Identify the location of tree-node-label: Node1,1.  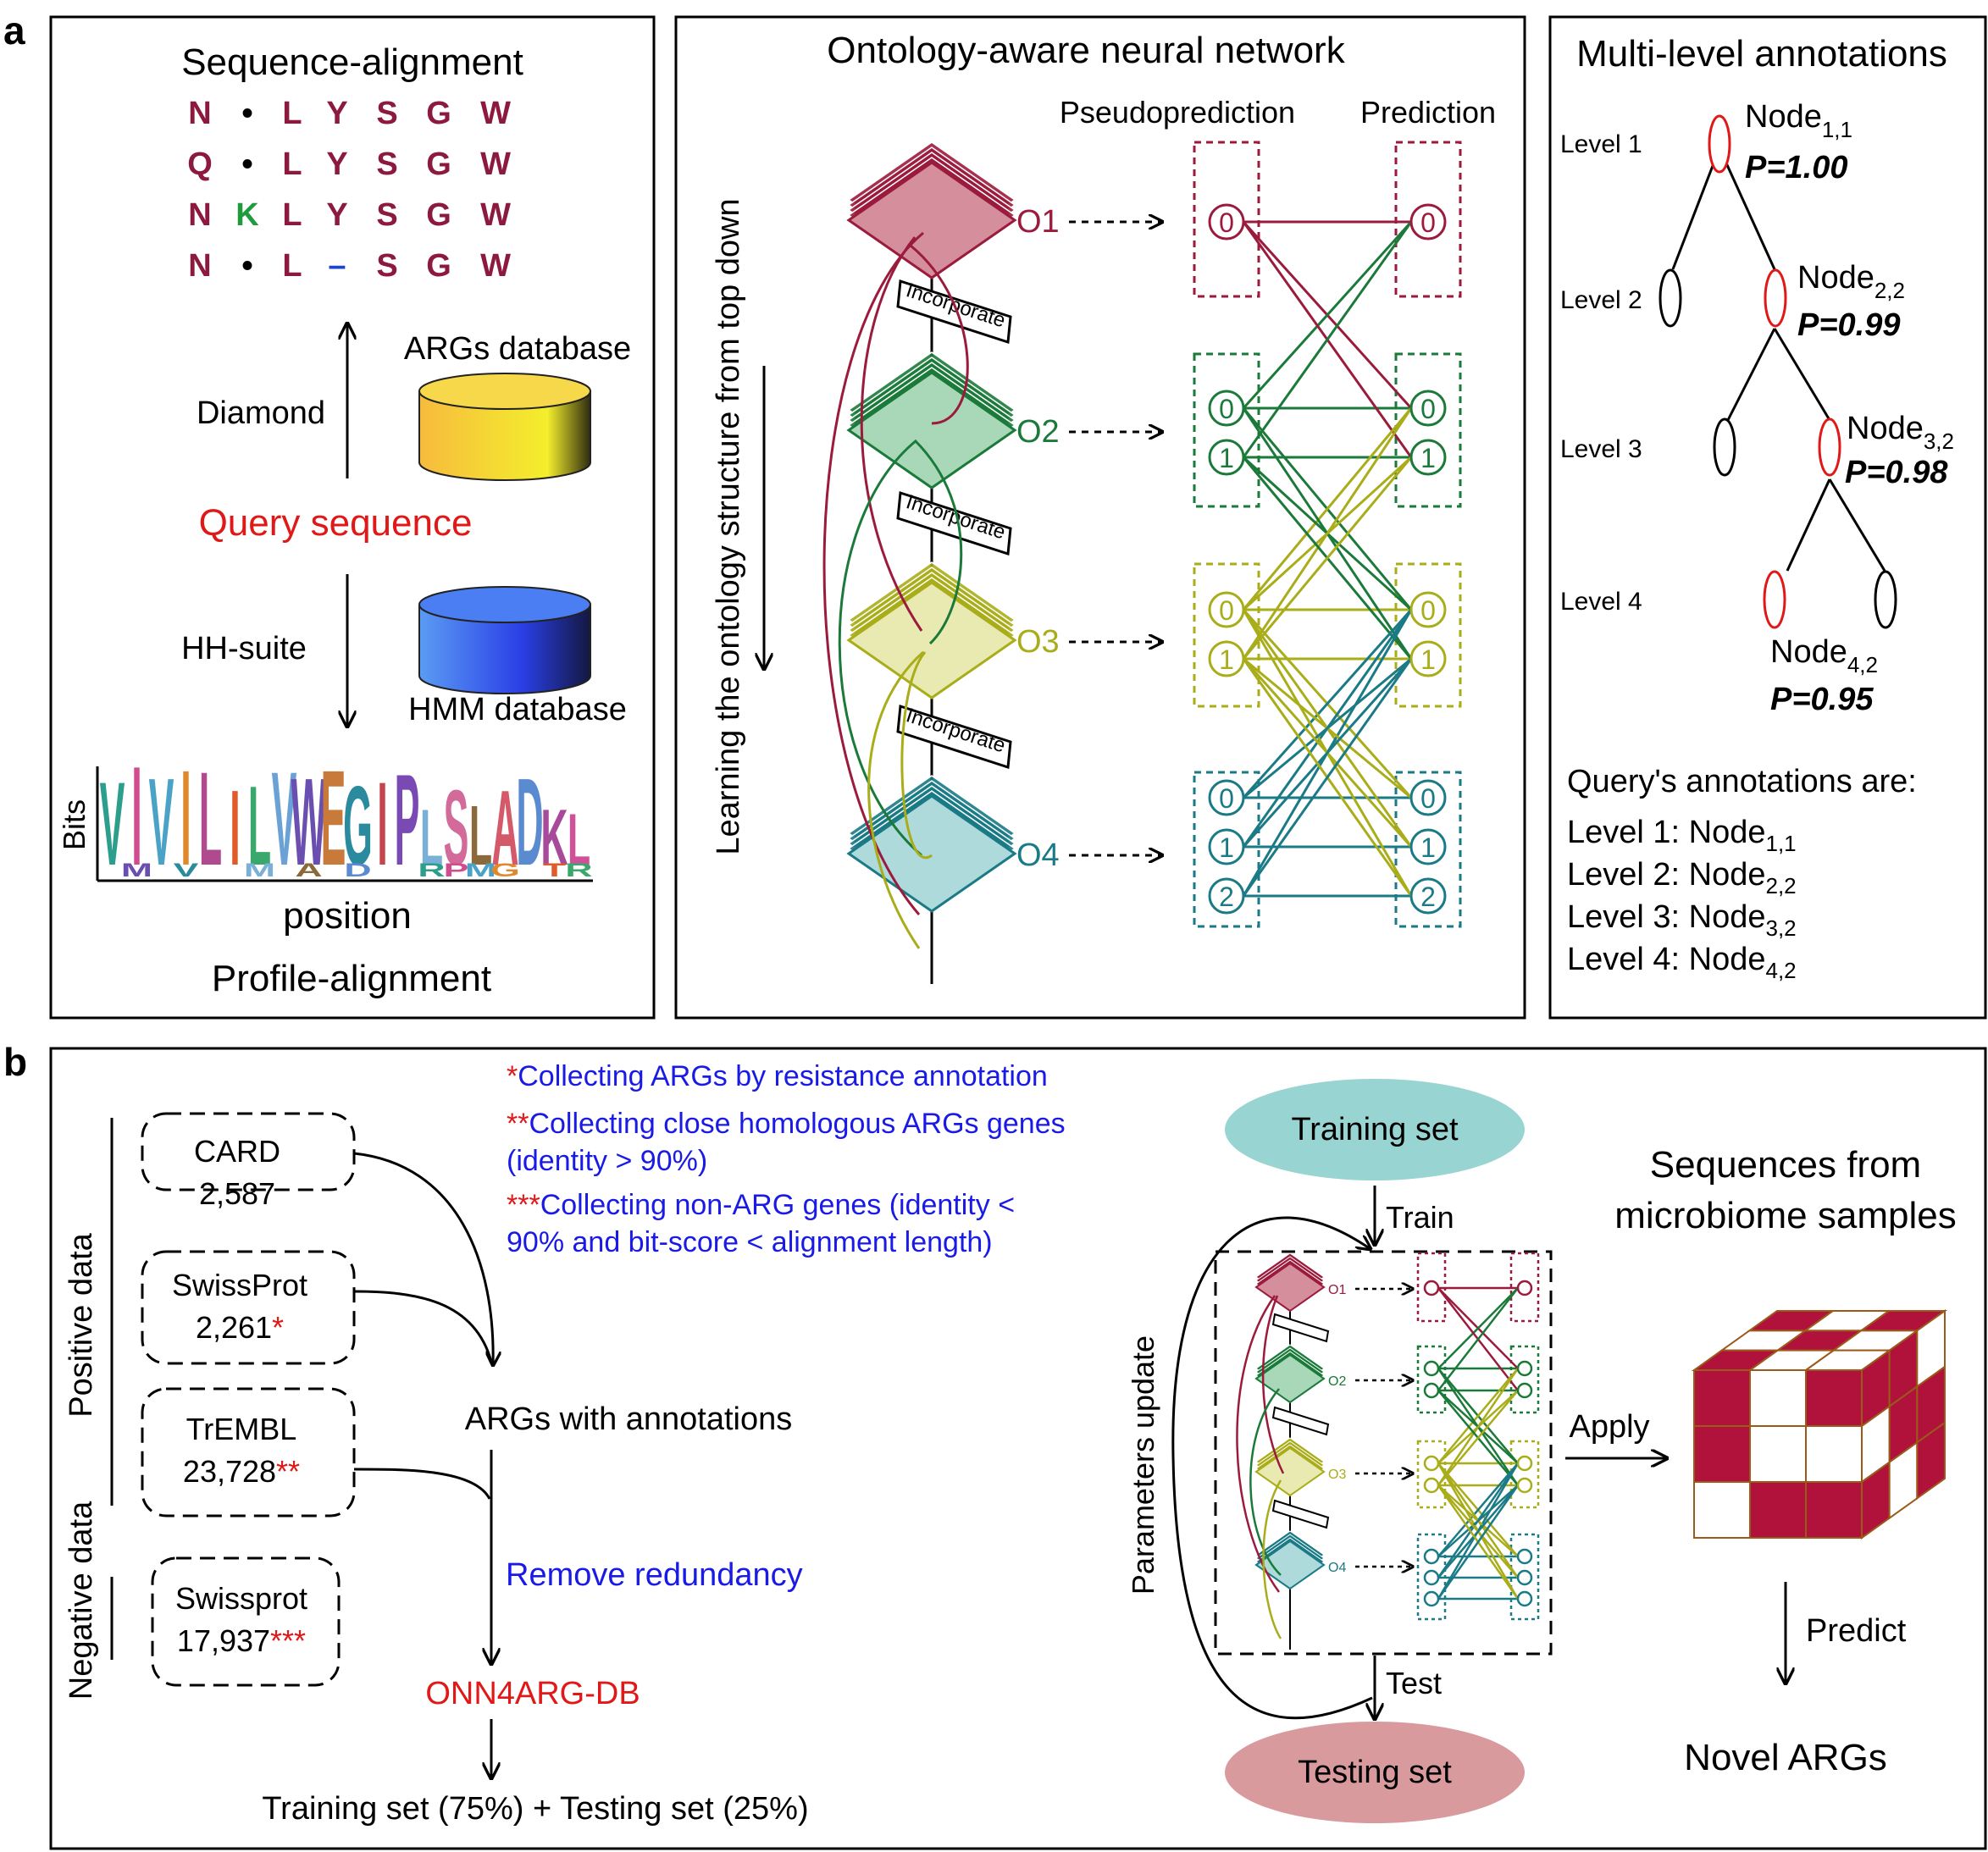
(1798, 120).